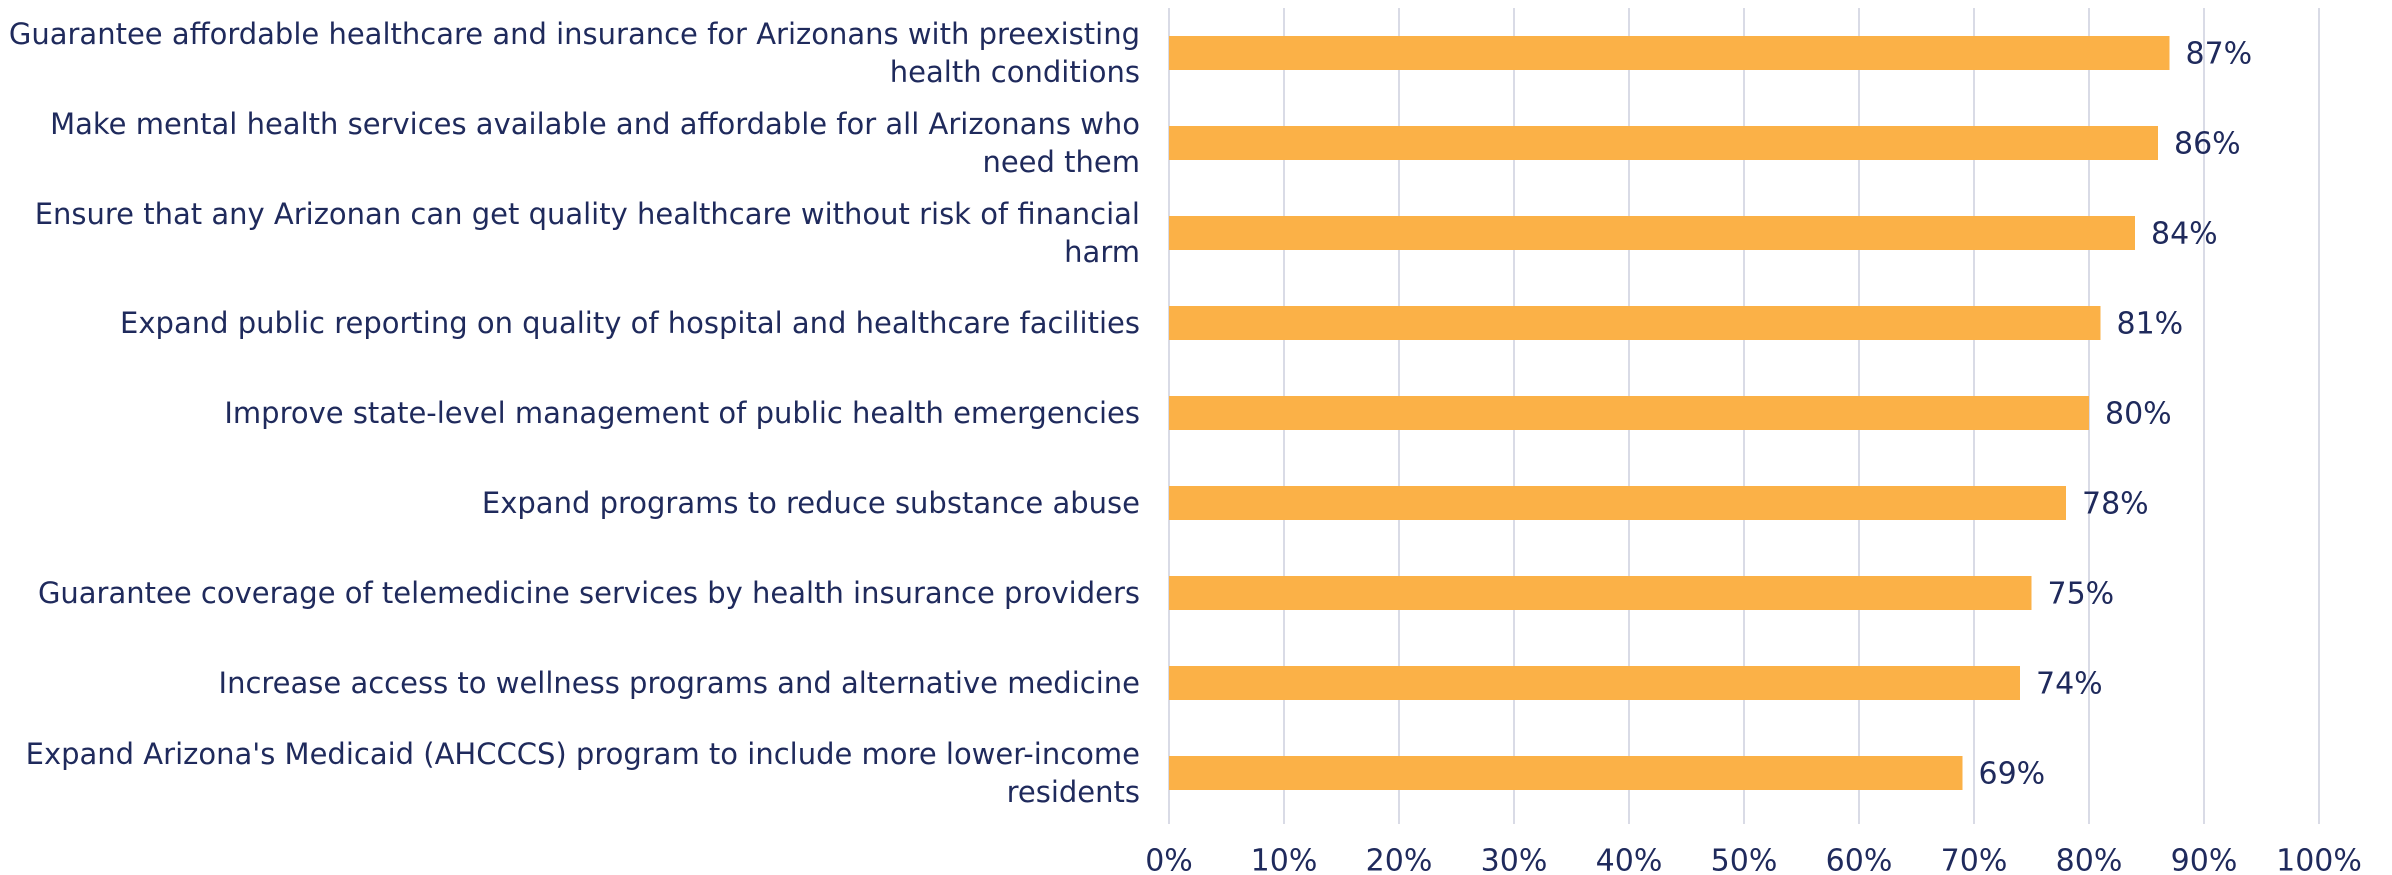 The height and width of the screenshot is (875, 2392). I want to click on x-tick-label: 80%, so click(2089, 859).